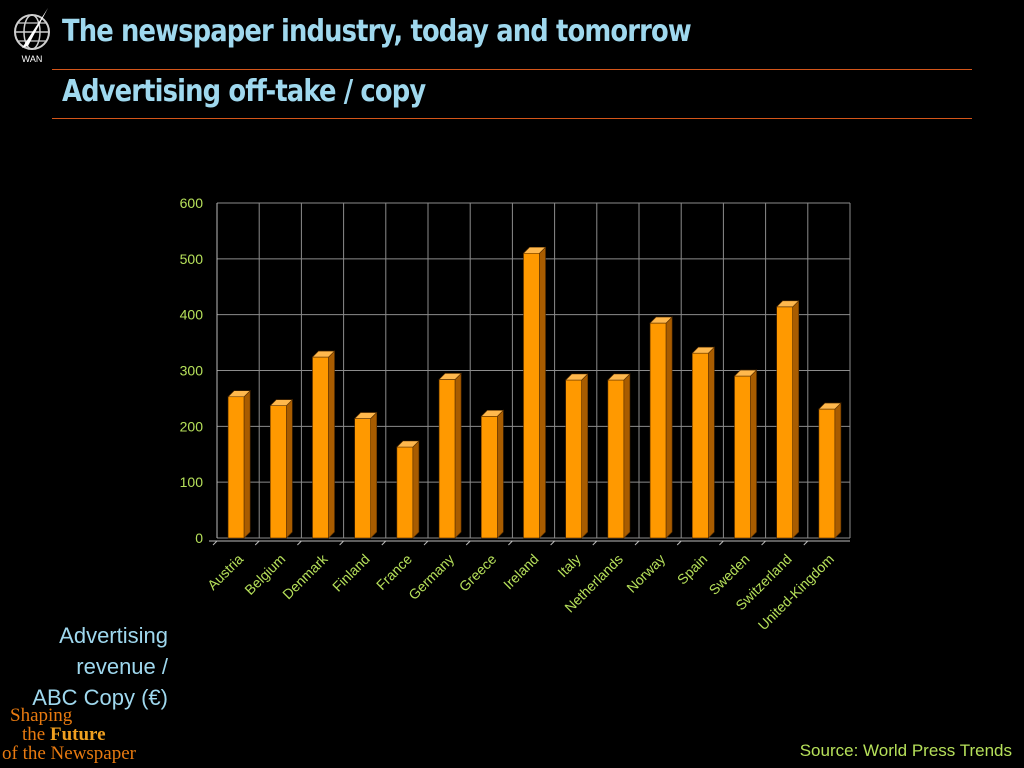  I want to click on brand-line-2: the Future, so click(69, 734).